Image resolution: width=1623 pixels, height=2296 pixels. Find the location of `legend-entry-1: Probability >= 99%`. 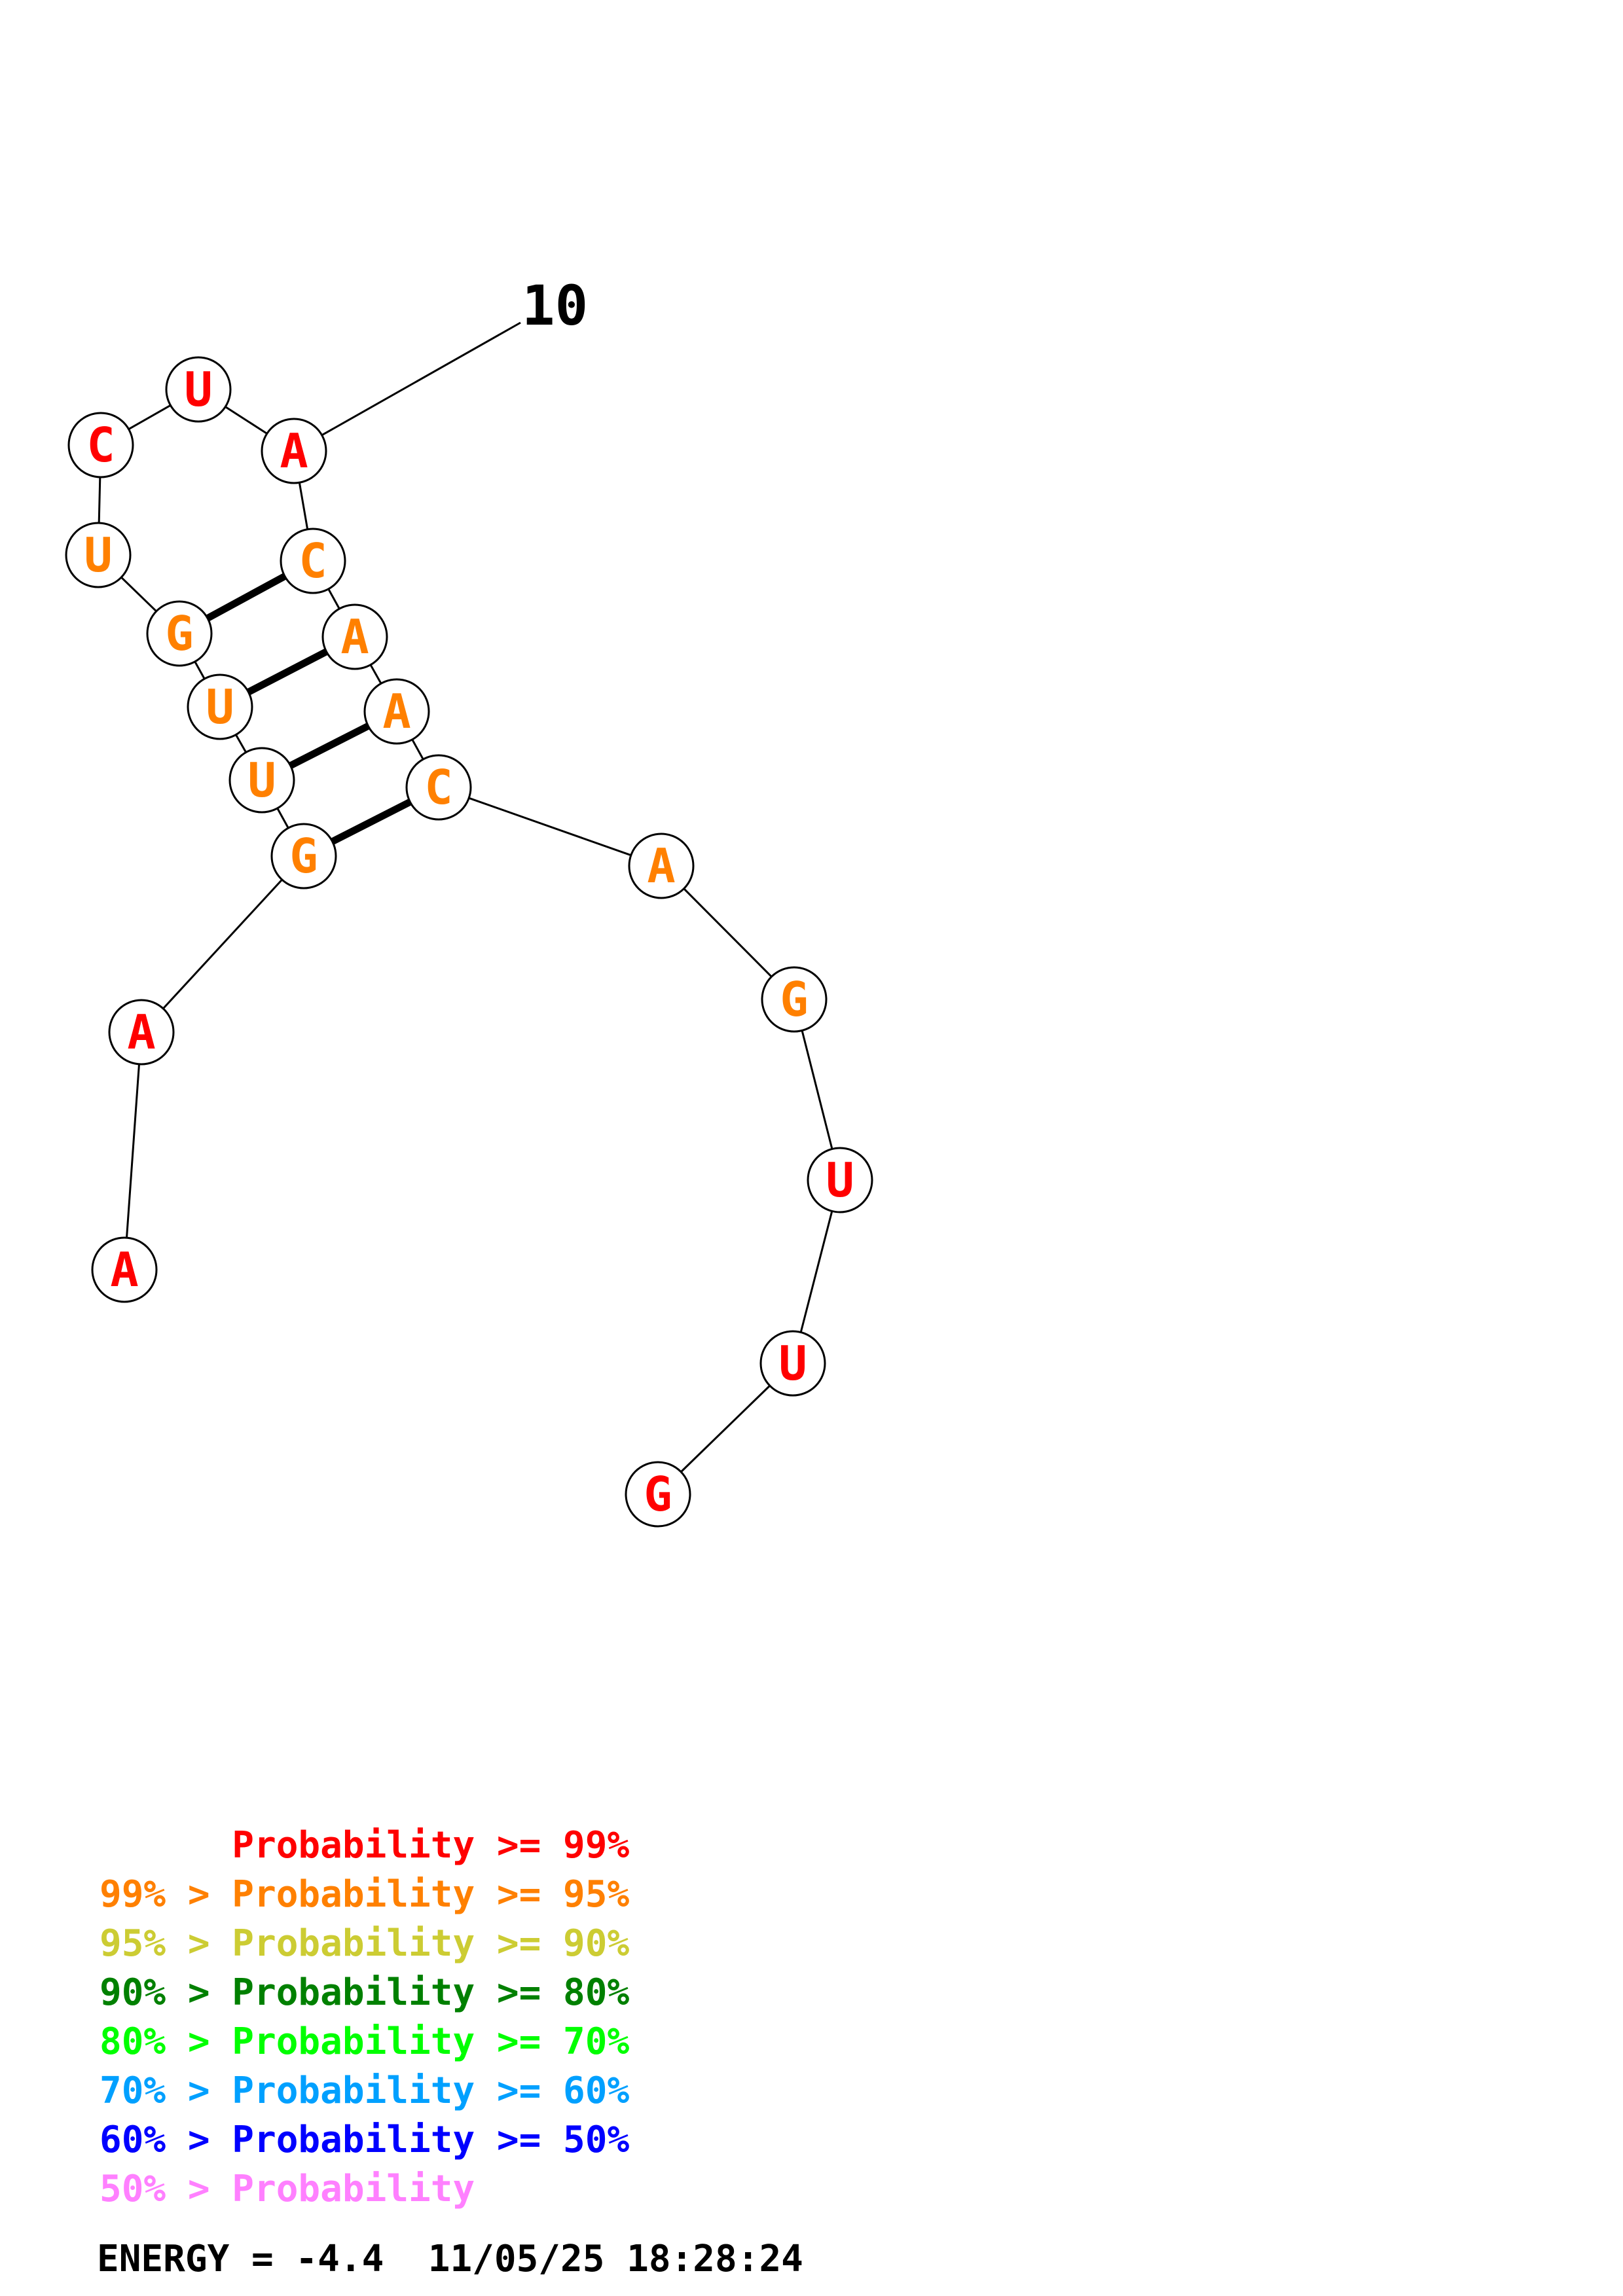

legend-entry-1: Probability >= 99% is located at coordinates (364, 1846).